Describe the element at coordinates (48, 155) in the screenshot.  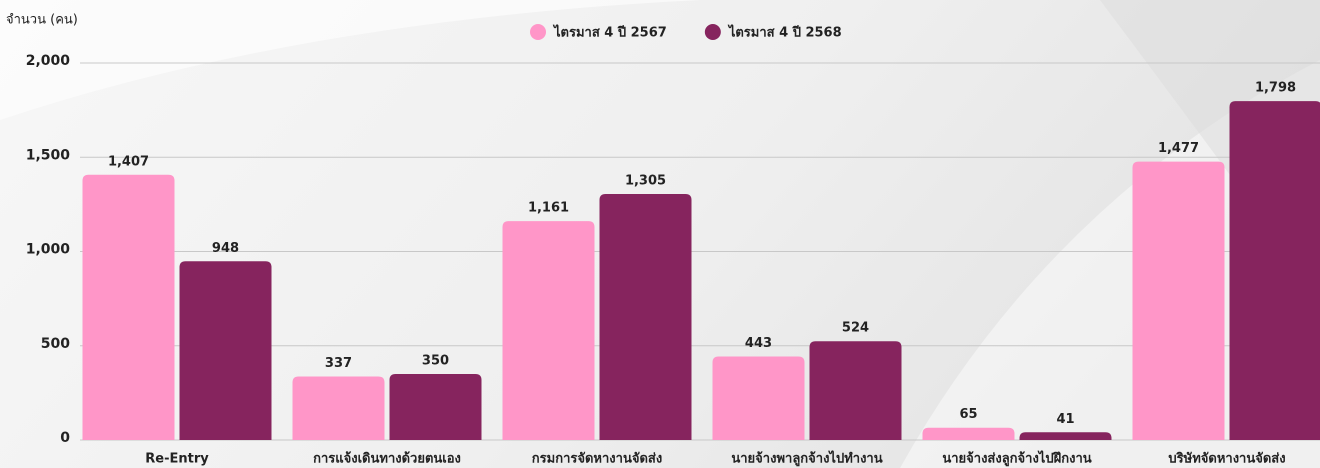
I see `y-tick-label: 1,500` at that location.